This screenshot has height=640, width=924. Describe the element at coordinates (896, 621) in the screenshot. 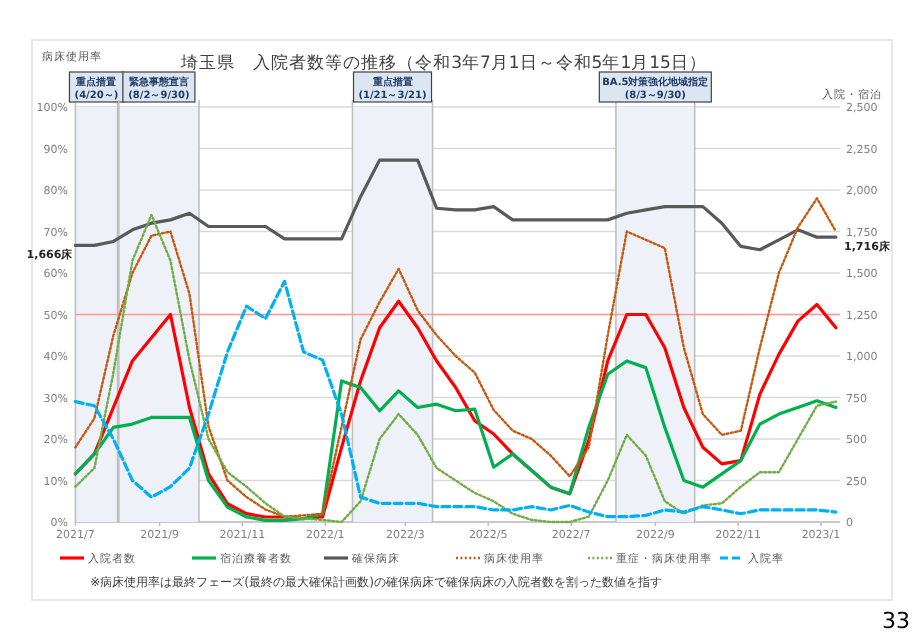

I see `text: 33` at that location.